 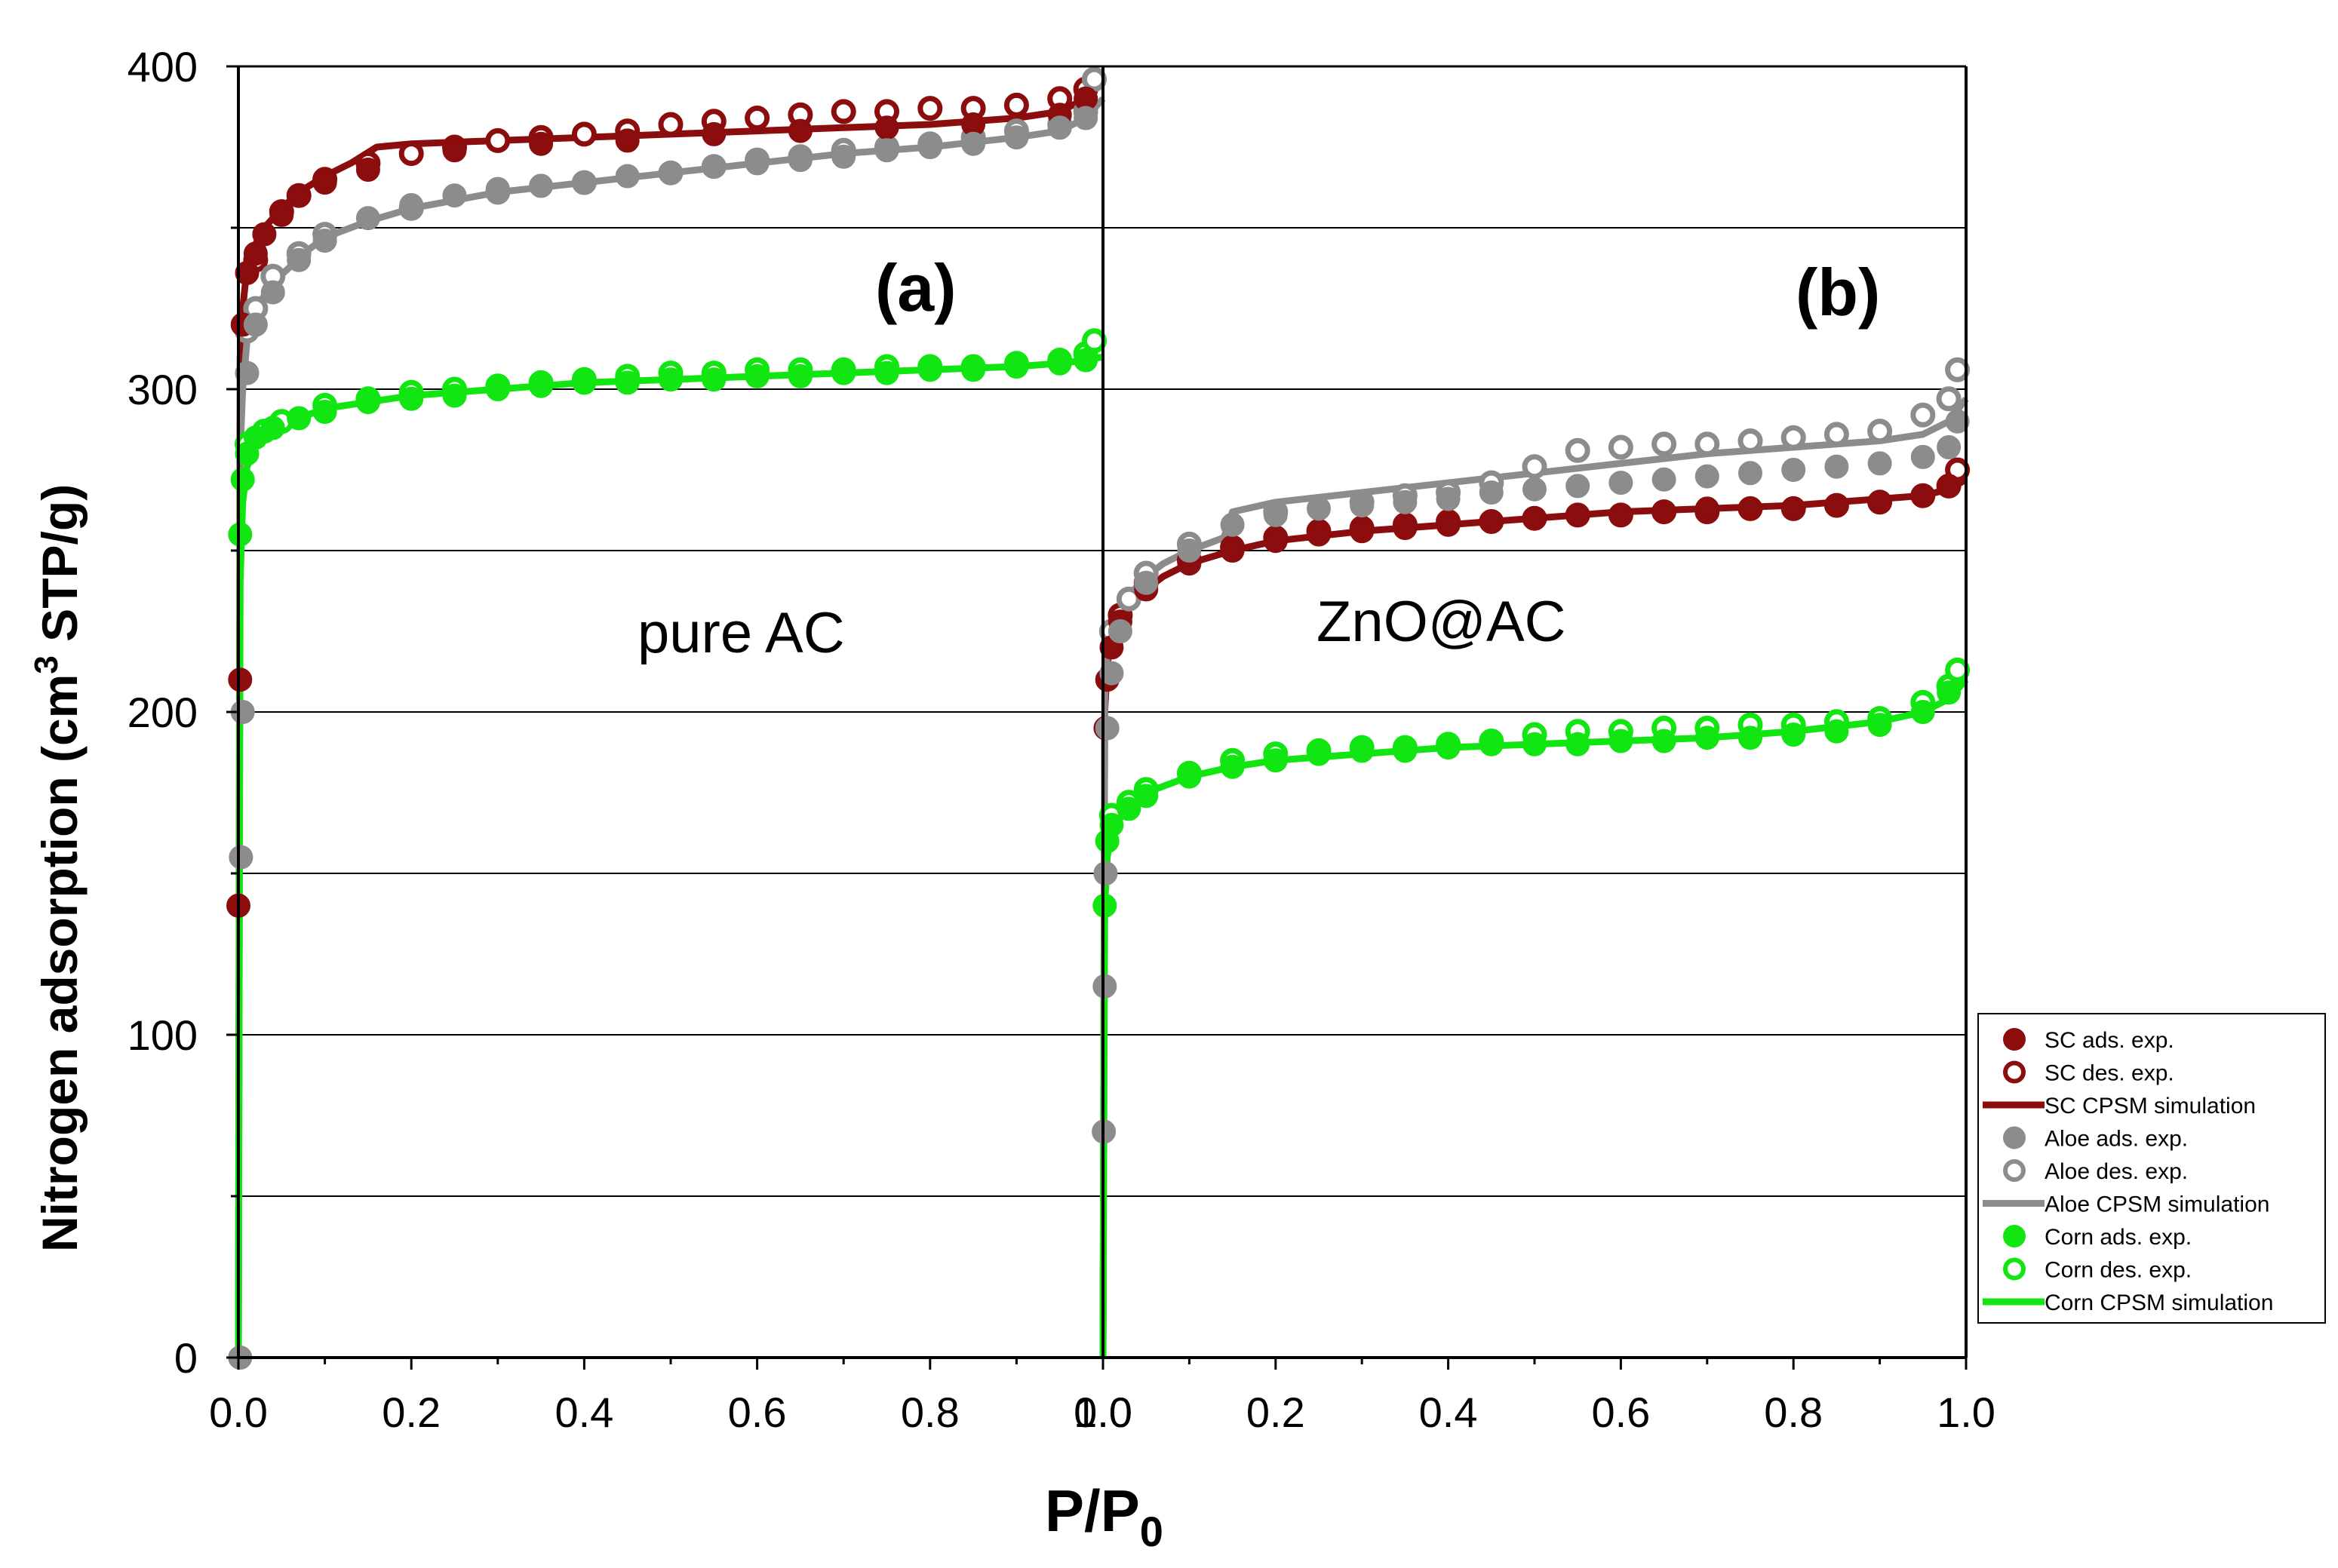 I want to click on legend-label: Aloe CPSM simulation, so click(x=2157, y=1204).